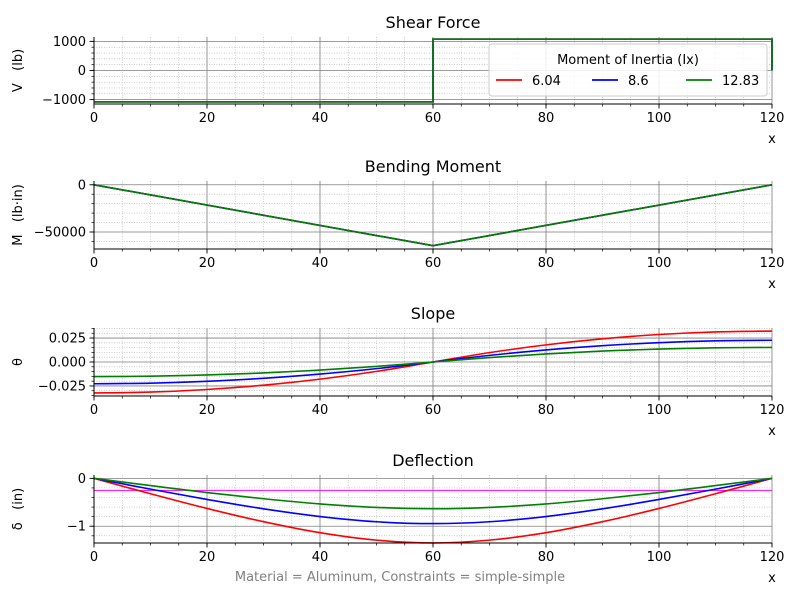 This screenshot has height=600, width=800. I want to click on series-line-8.6, so click(433, 501).